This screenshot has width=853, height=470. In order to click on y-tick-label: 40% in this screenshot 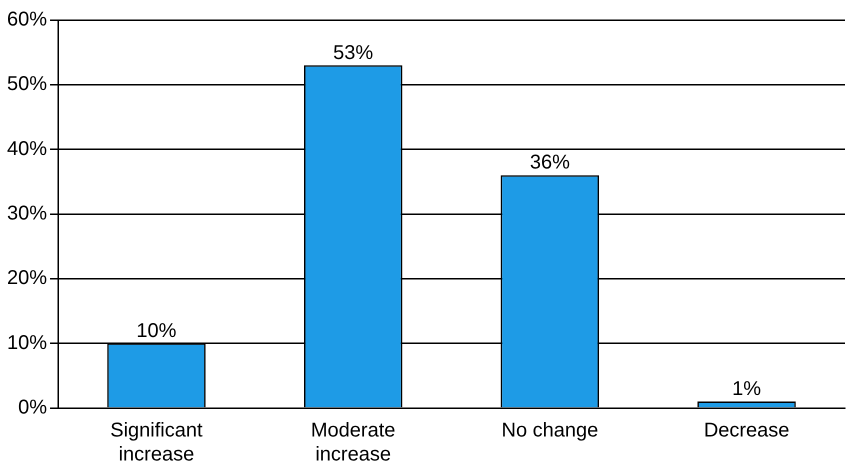, I will do `click(27, 149)`.